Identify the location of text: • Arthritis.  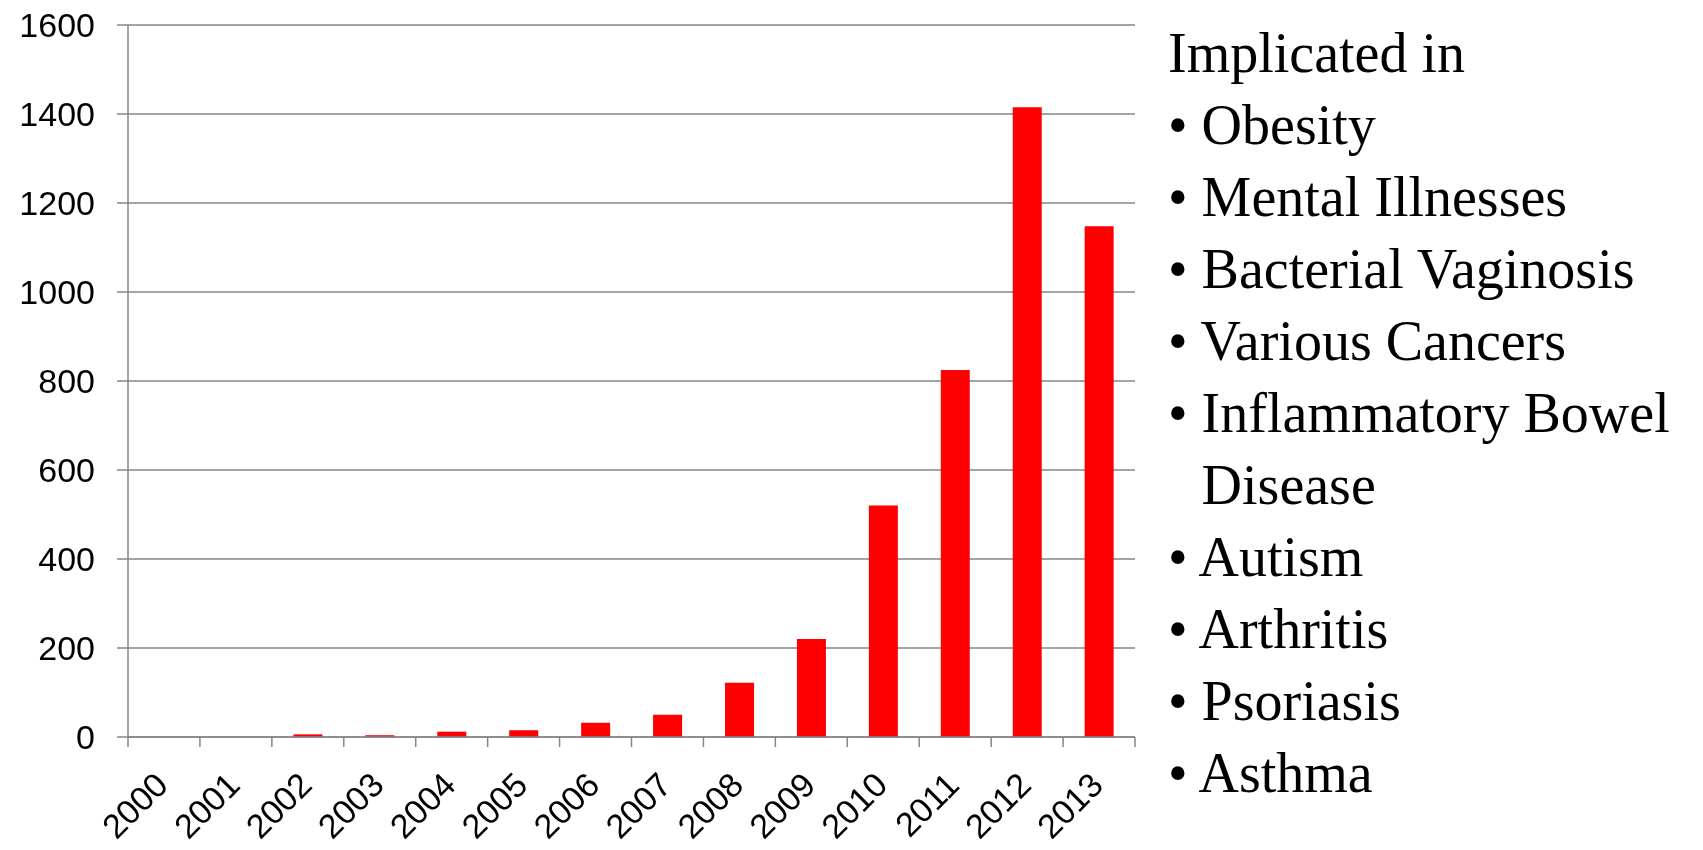
(1279, 629).